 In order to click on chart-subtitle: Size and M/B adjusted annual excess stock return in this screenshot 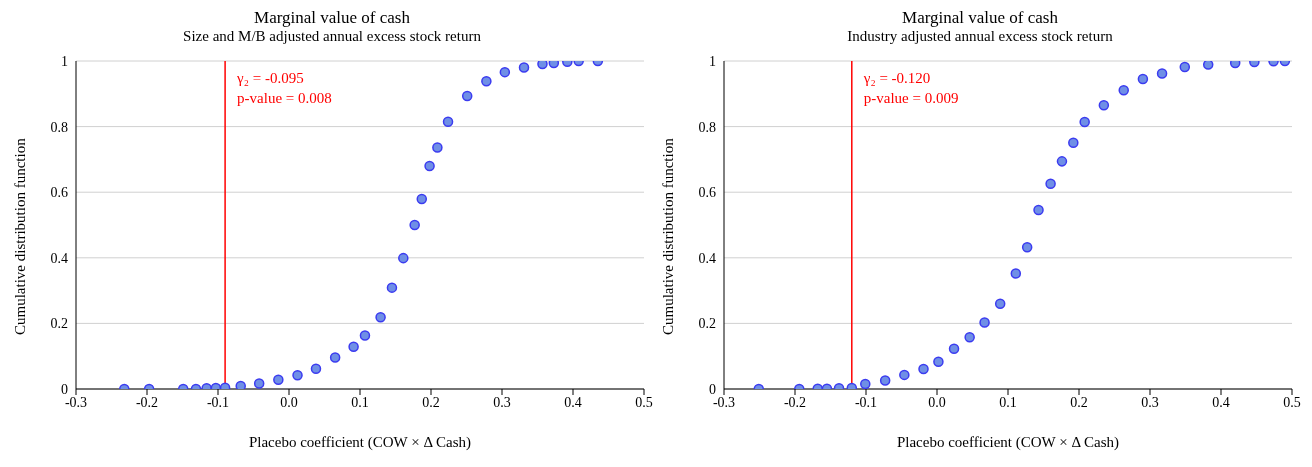, I will do `click(332, 36)`.